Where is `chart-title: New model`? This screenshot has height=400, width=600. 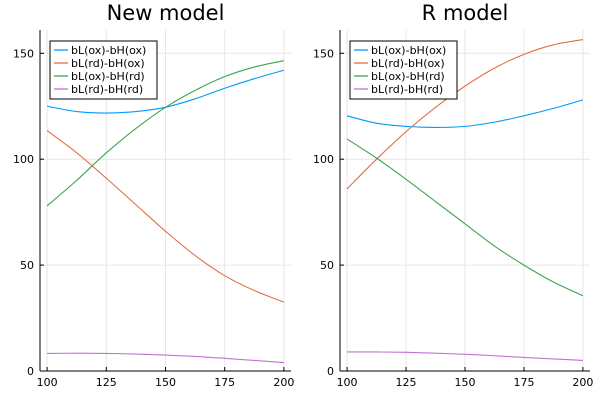 chart-title: New model is located at coordinates (166, 13).